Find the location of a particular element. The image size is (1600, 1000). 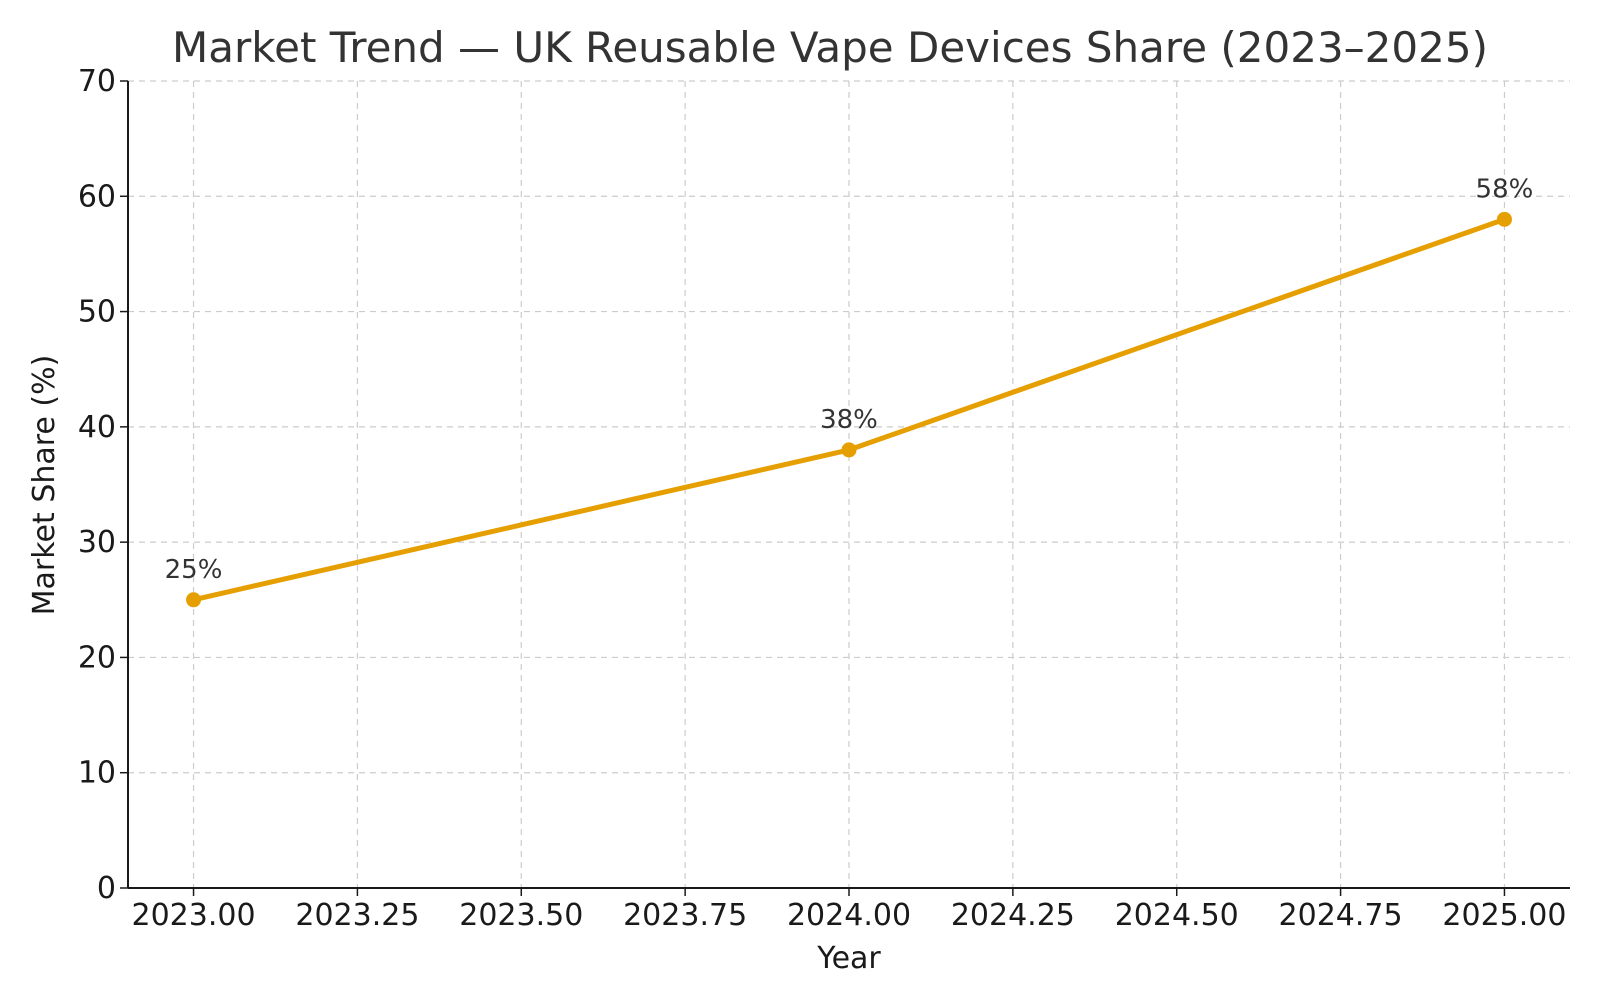

x-tick-label: 2024.75 is located at coordinates (1341, 915).